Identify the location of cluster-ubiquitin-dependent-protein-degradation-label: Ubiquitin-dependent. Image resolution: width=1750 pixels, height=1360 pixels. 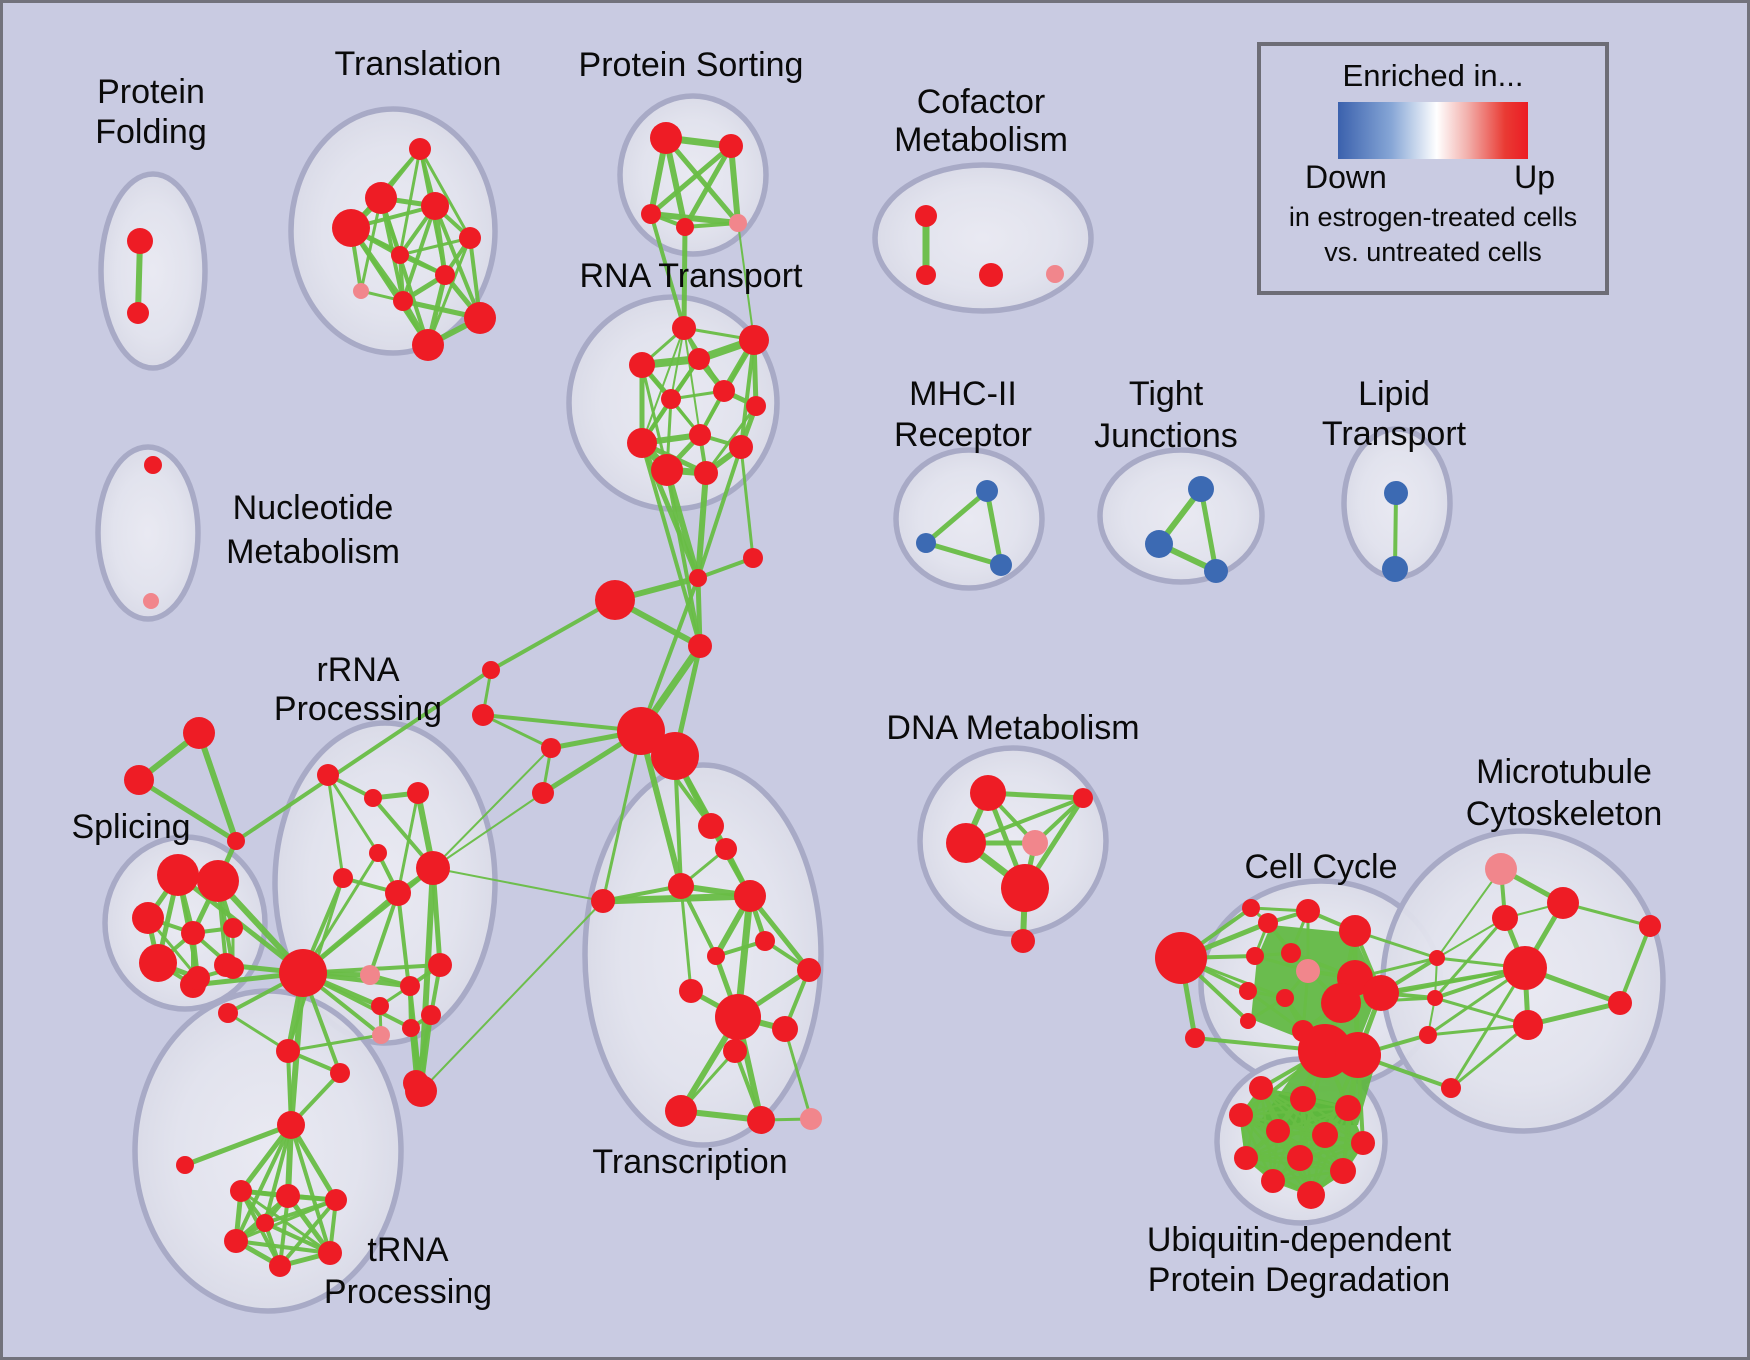
(1299, 1240).